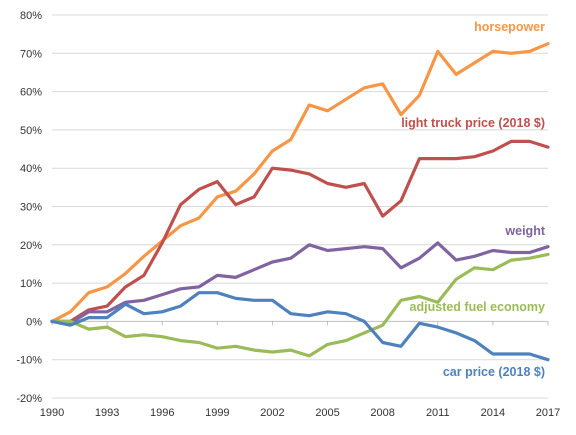 The width and height of the screenshot is (576, 435). What do you see at coordinates (31, 16) in the screenshot?
I see `y-tick-label: 80%` at bounding box center [31, 16].